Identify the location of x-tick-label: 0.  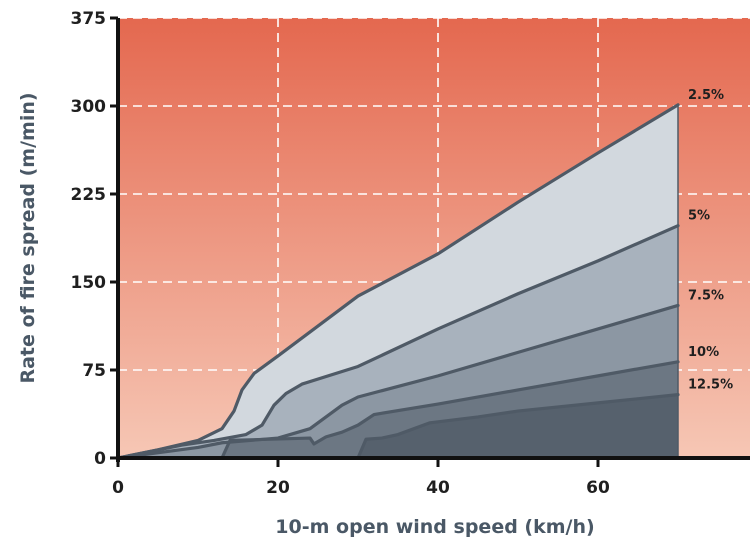
(118, 488).